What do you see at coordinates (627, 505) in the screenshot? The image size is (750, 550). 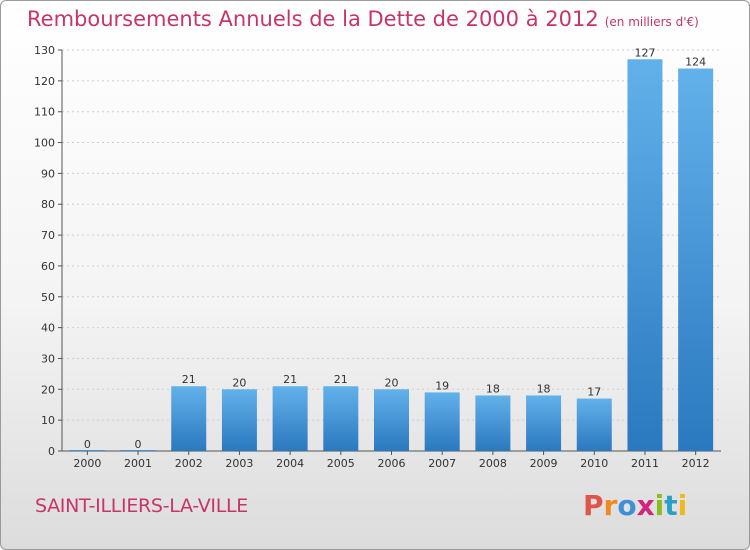 I see `logo-letter: o` at bounding box center [627, 505].